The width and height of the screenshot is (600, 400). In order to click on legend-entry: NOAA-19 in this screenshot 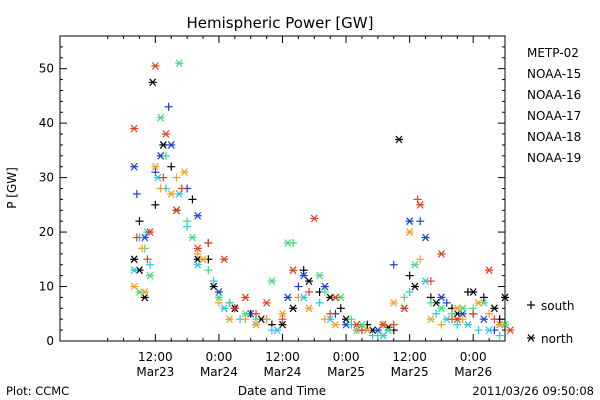, I will do `click(554, 158)`.